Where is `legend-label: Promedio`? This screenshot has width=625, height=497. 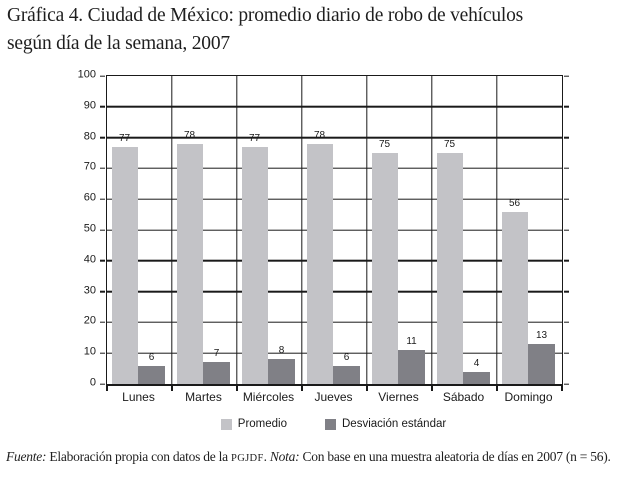
legend-label: Promedio is located at coordinates (262, 424).